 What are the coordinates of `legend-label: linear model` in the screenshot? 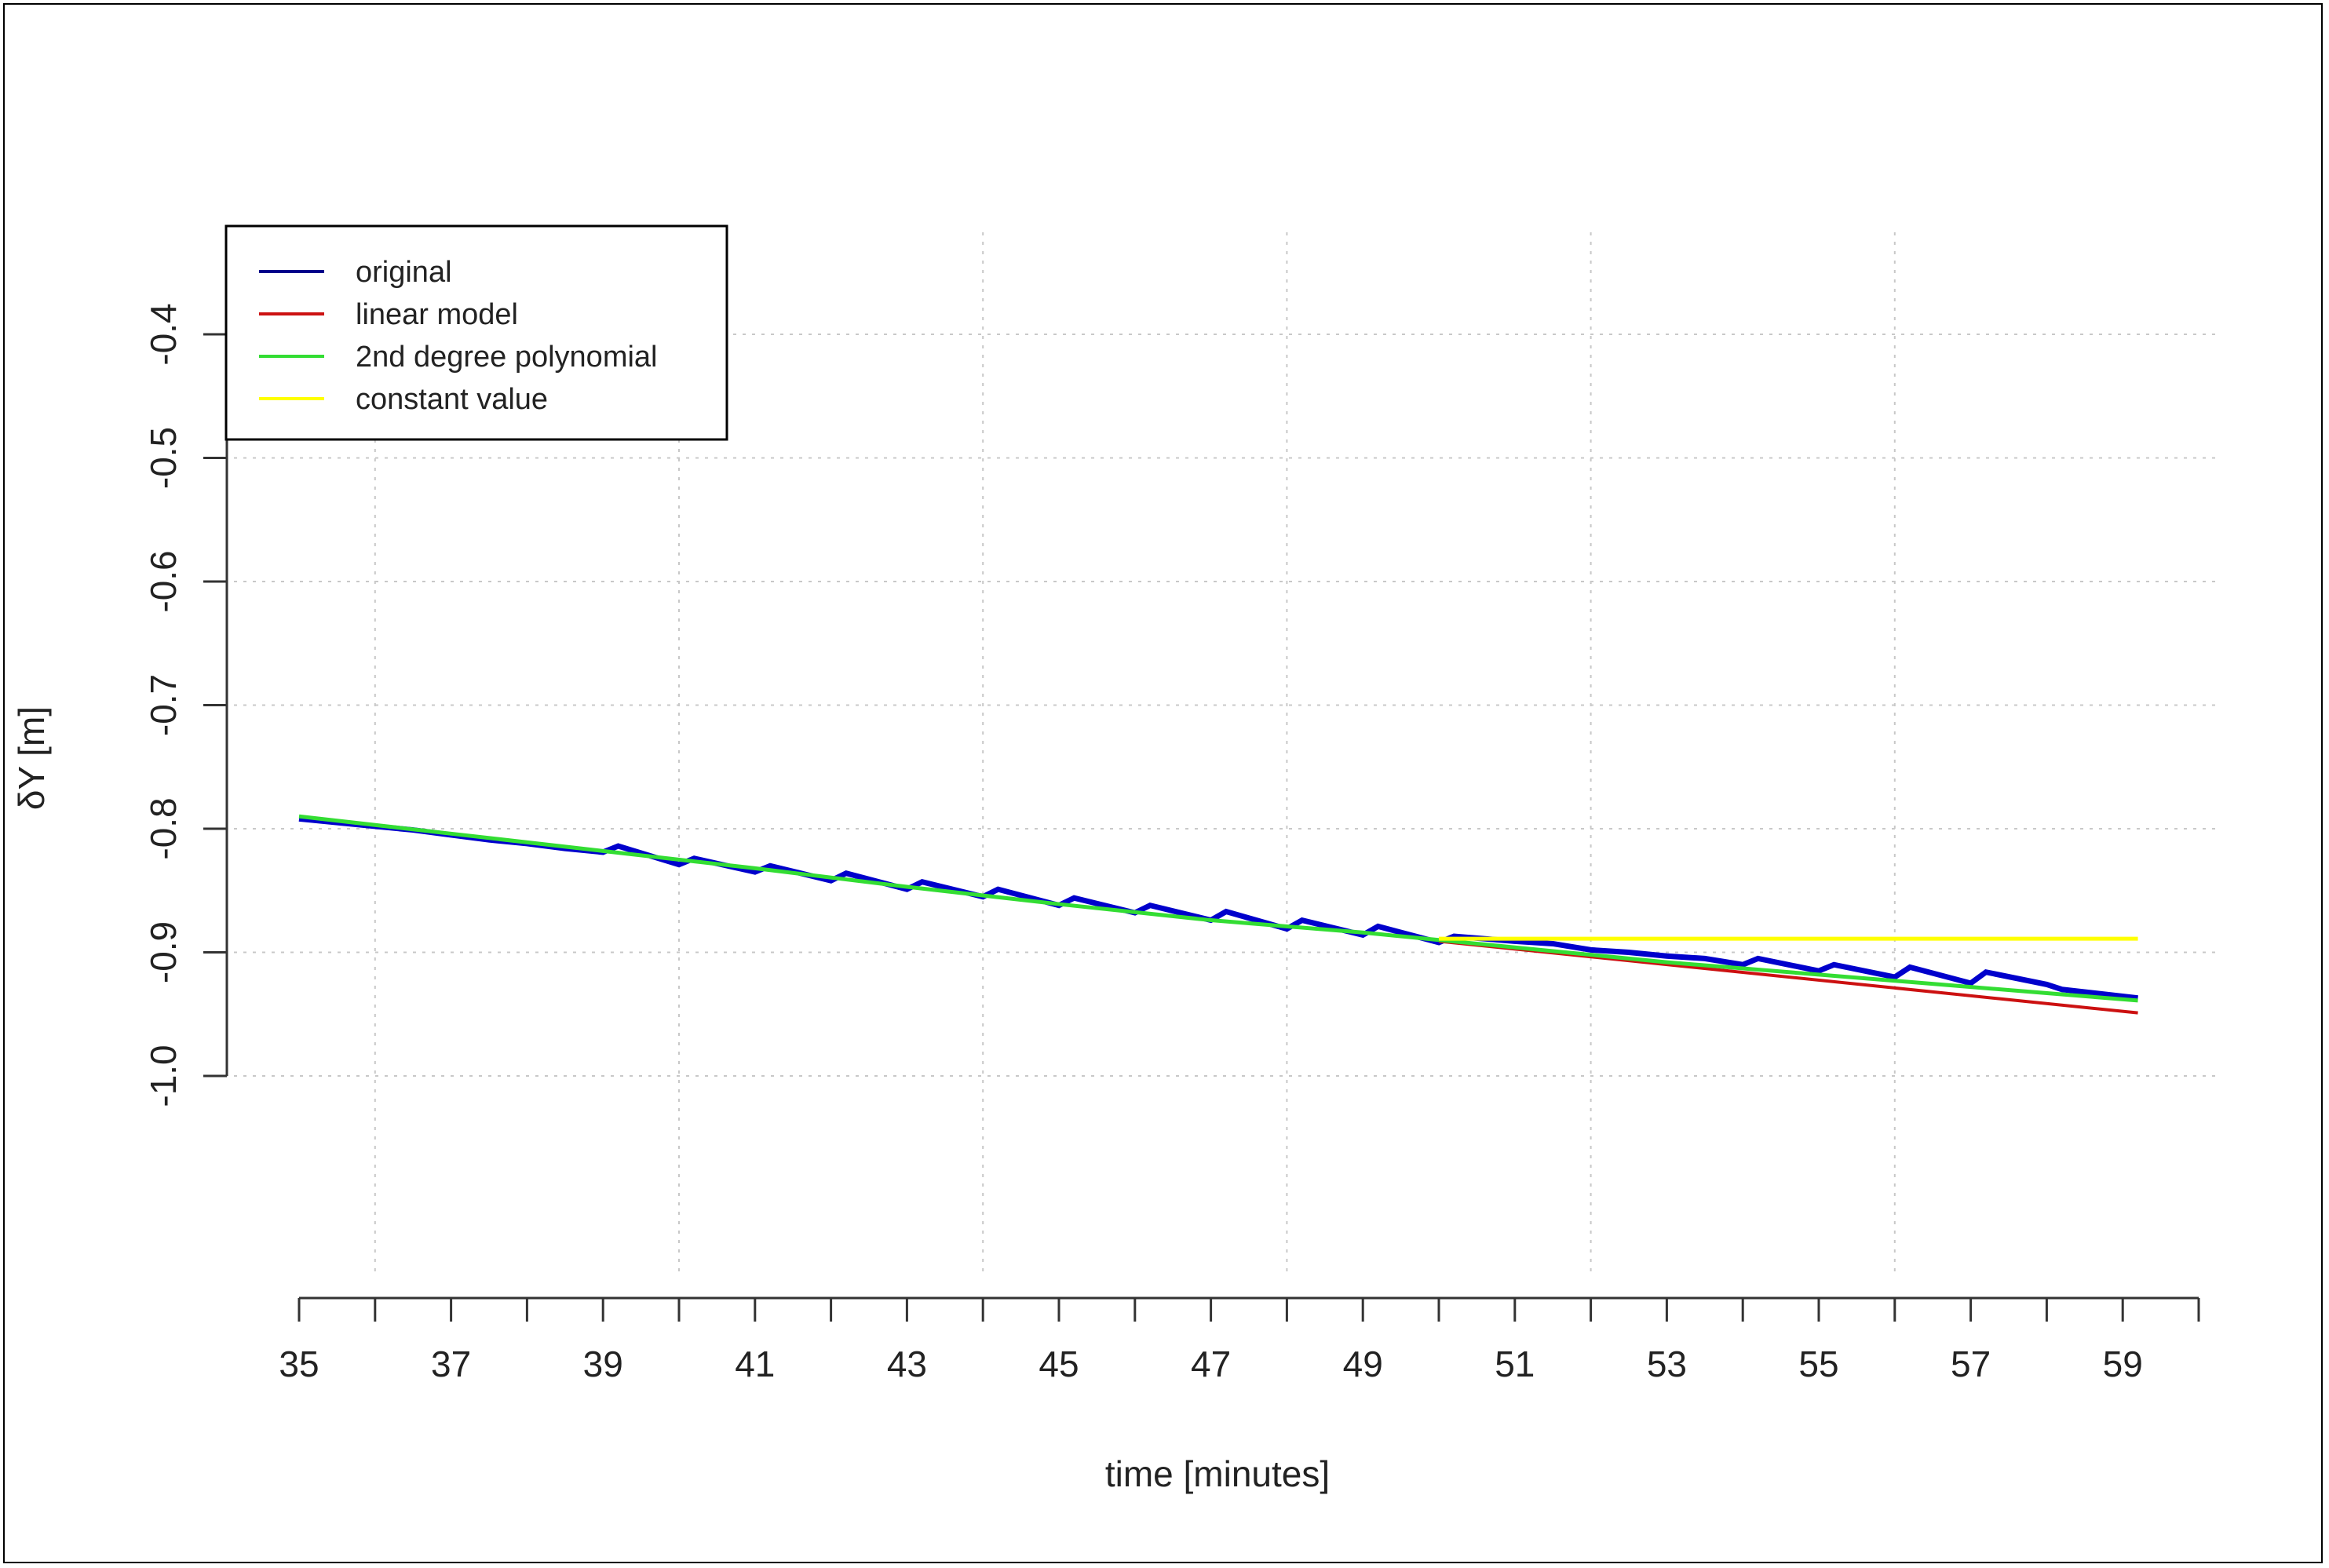 It's located at (437, 314).